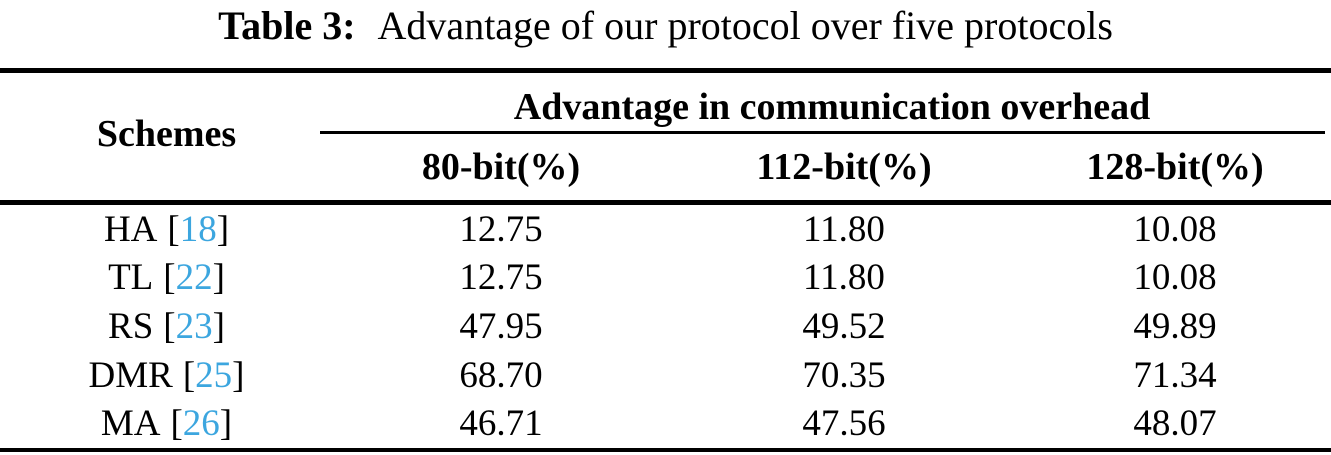 Image resolution: width=1331 pixels, height=455 pixels. What do you see at coordinates (1175, 424) in the screenshot?
I see `value-cell: 48.07` at bounding box center [1175, 424].